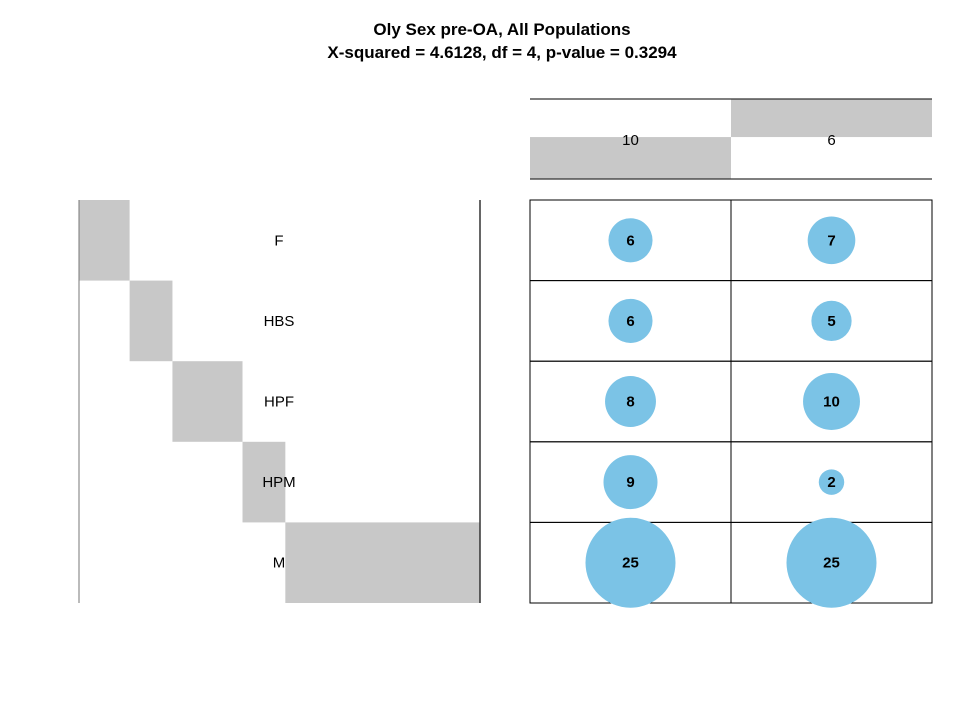 The width and height of the screenshot is (972, 701). I want to click on row-label: F, so click(278, 240).